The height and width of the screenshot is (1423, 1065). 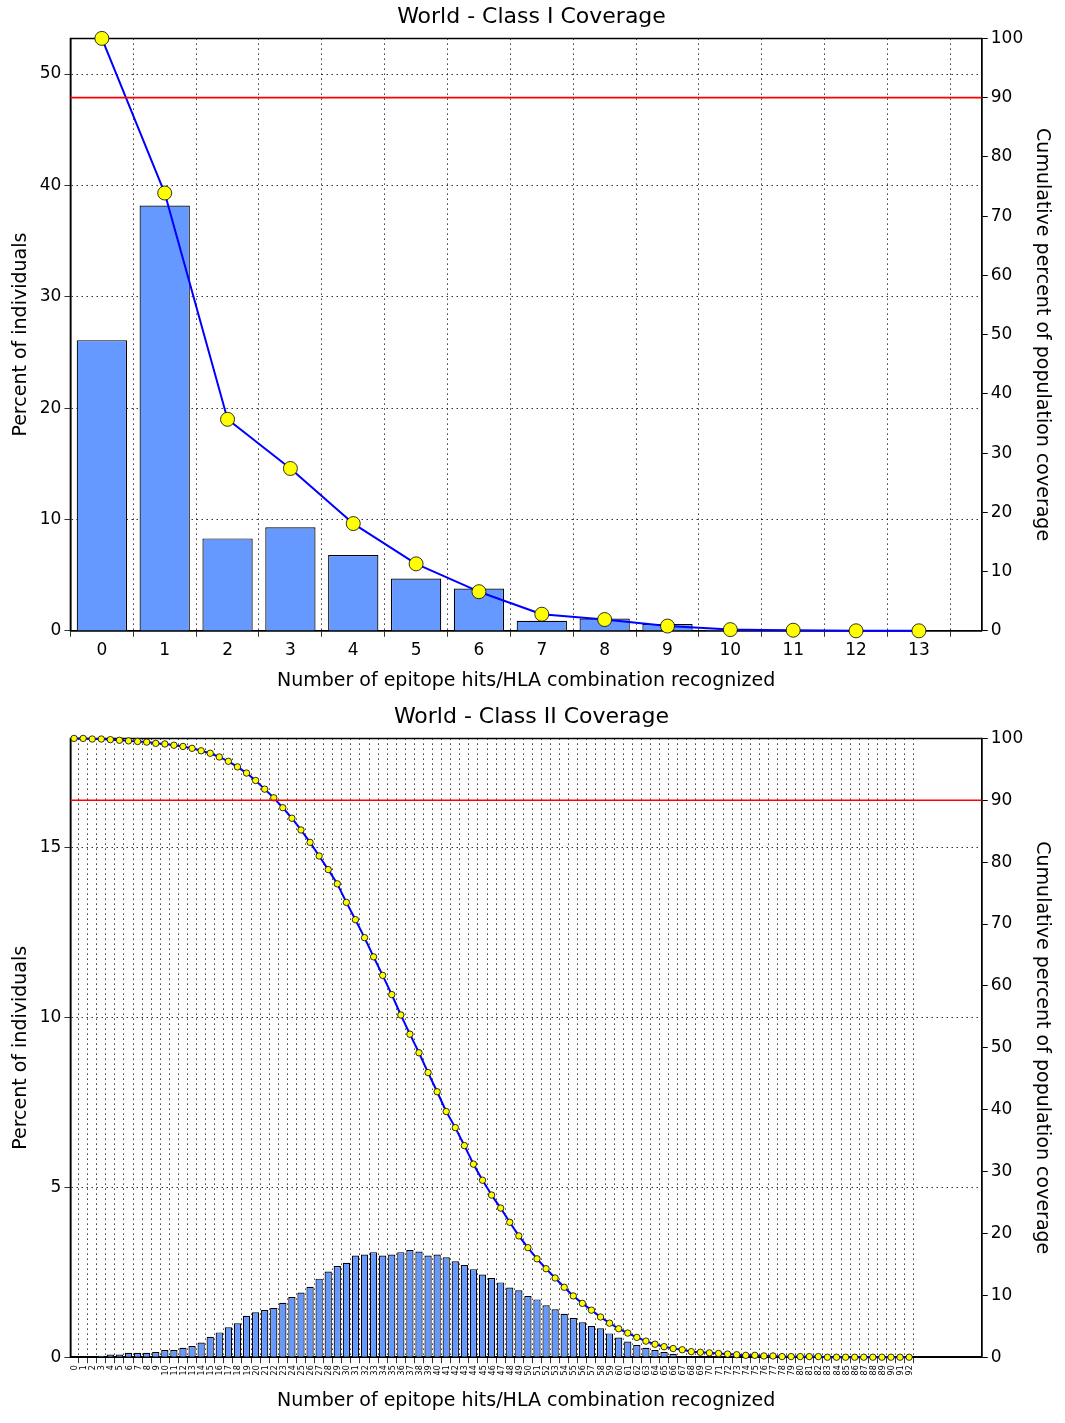 What do you see at coordinates (637, 1370) in the screenshot?
I see `x-tick-label: 62` at bounding box center [637, 1370].